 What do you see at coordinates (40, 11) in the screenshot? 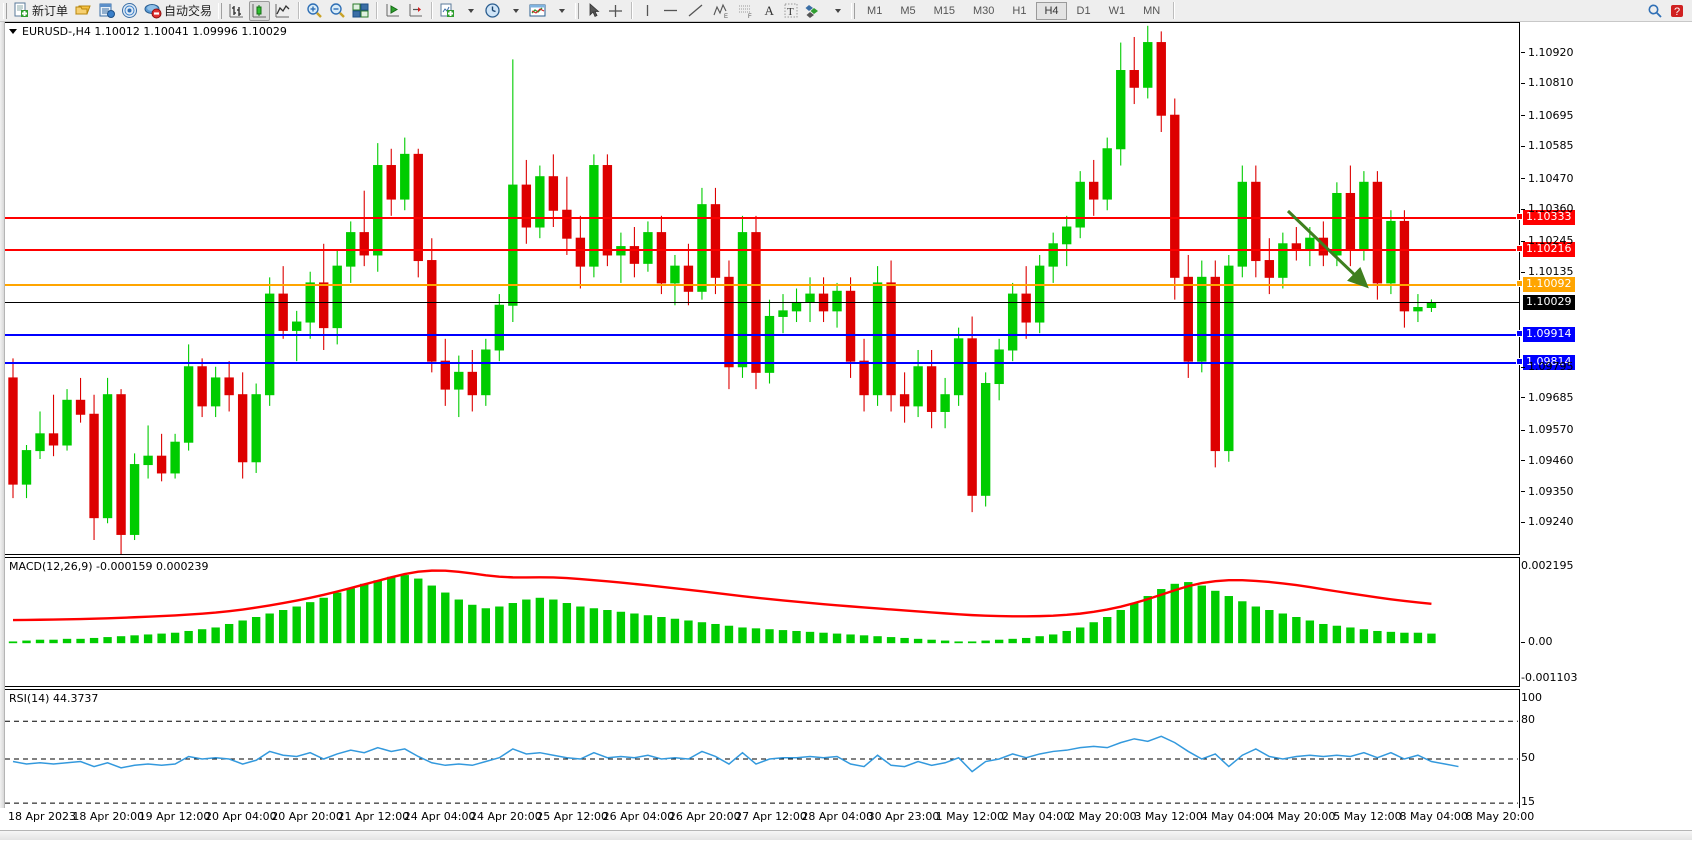
I see `new-order-button: 新订单` at bounding box center [40, 11].